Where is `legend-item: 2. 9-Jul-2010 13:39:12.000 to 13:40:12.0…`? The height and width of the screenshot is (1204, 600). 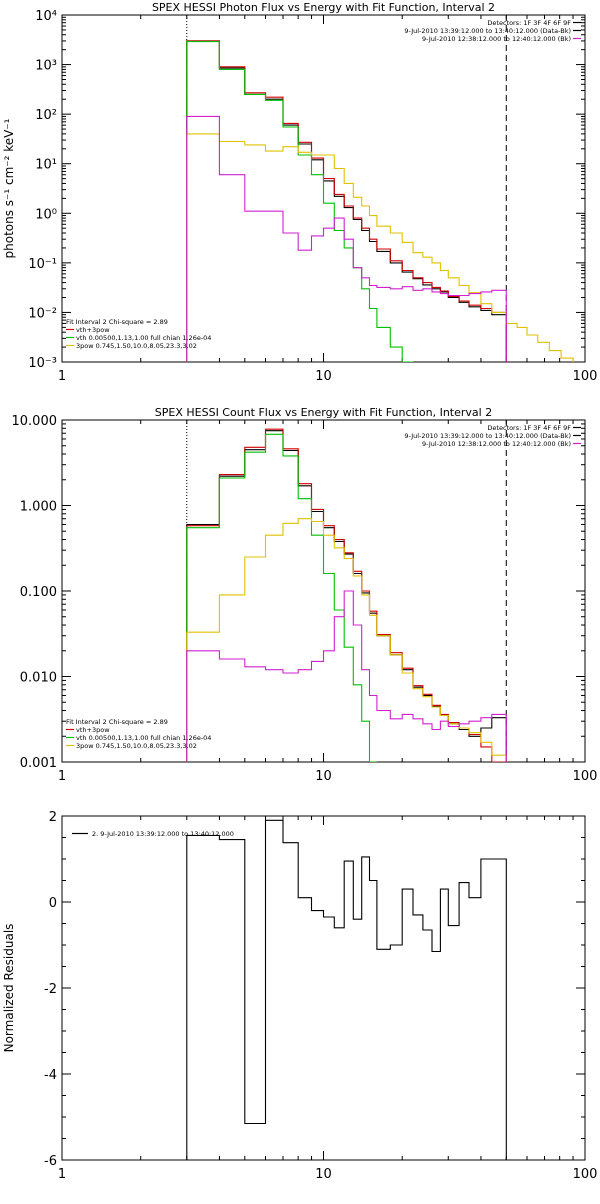
legend-item: 2. 9-Jul-2010 13:39:12.000 to 13:40:12.0… is located at coordinates (163, 834).